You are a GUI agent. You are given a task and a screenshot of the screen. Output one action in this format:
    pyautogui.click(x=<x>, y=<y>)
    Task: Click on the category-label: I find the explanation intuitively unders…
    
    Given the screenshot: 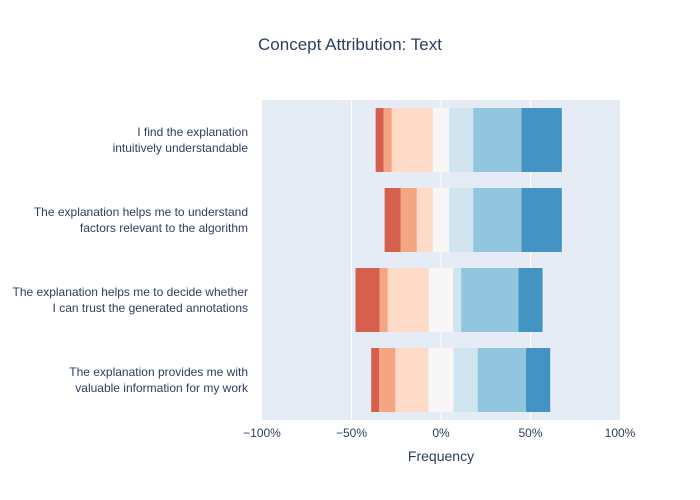 What is the action you would take?
    pyautogui.click(x=181, y=140)
    